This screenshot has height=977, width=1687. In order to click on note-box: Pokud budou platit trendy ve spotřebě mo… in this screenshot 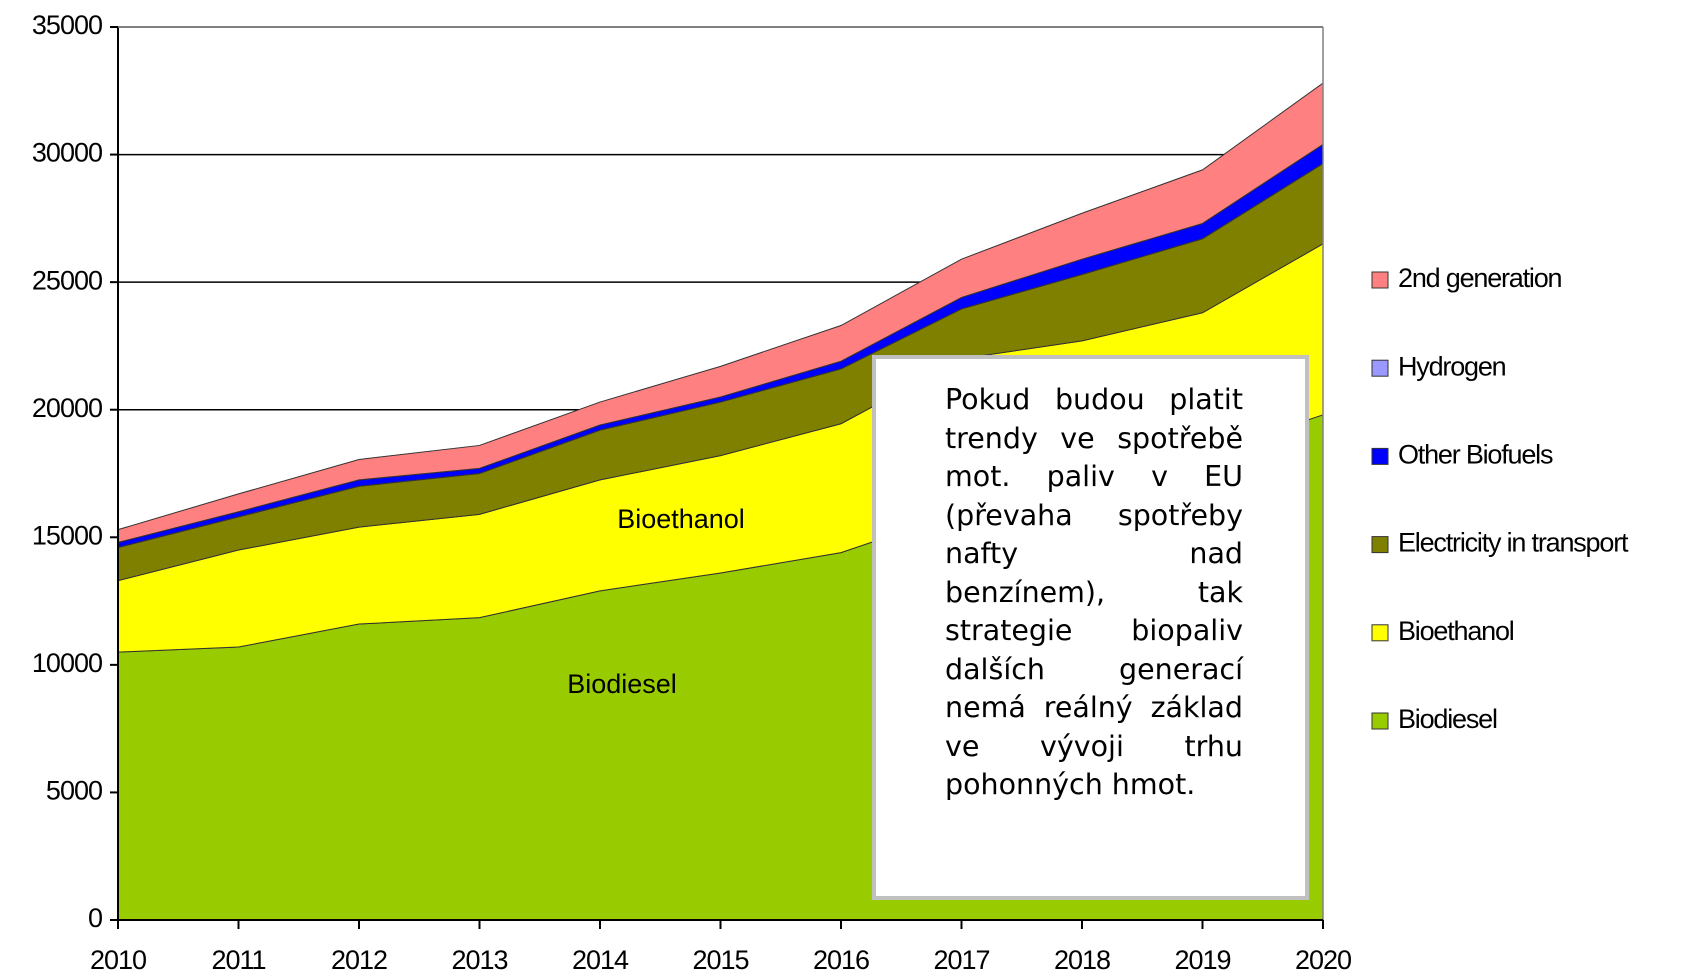, I will do `click(1090, 627)`.